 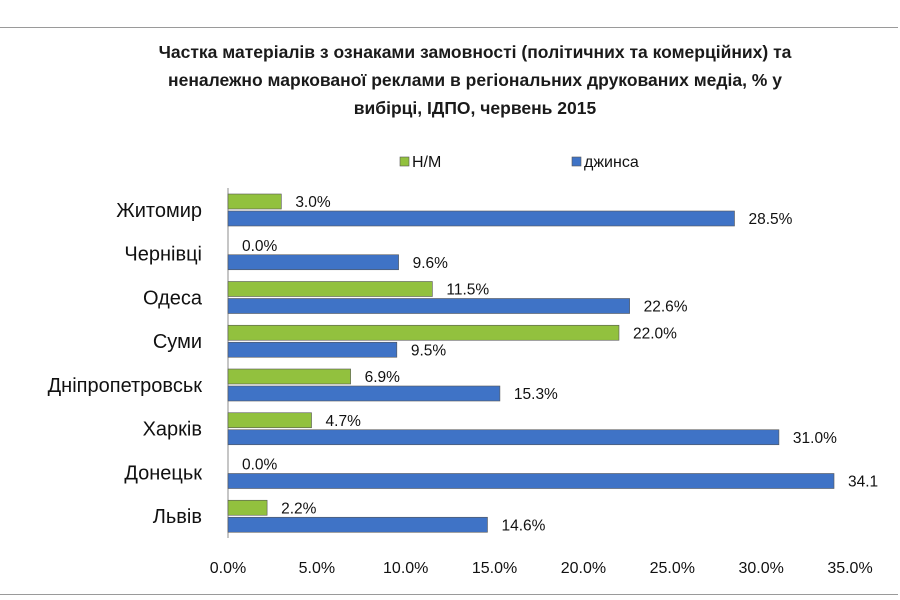 I want to click on category-label: Донецьк, so click(x=163, y=473).